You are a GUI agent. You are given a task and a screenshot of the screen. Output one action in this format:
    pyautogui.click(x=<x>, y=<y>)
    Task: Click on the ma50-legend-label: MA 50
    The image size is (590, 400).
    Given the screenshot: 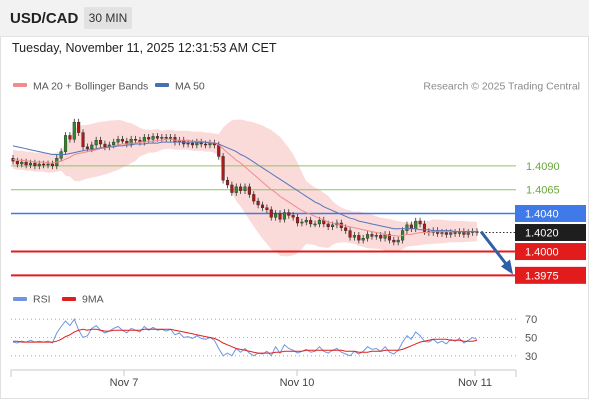 What is the action you would take?
    pyautogui.click(x=190, y=87)
    